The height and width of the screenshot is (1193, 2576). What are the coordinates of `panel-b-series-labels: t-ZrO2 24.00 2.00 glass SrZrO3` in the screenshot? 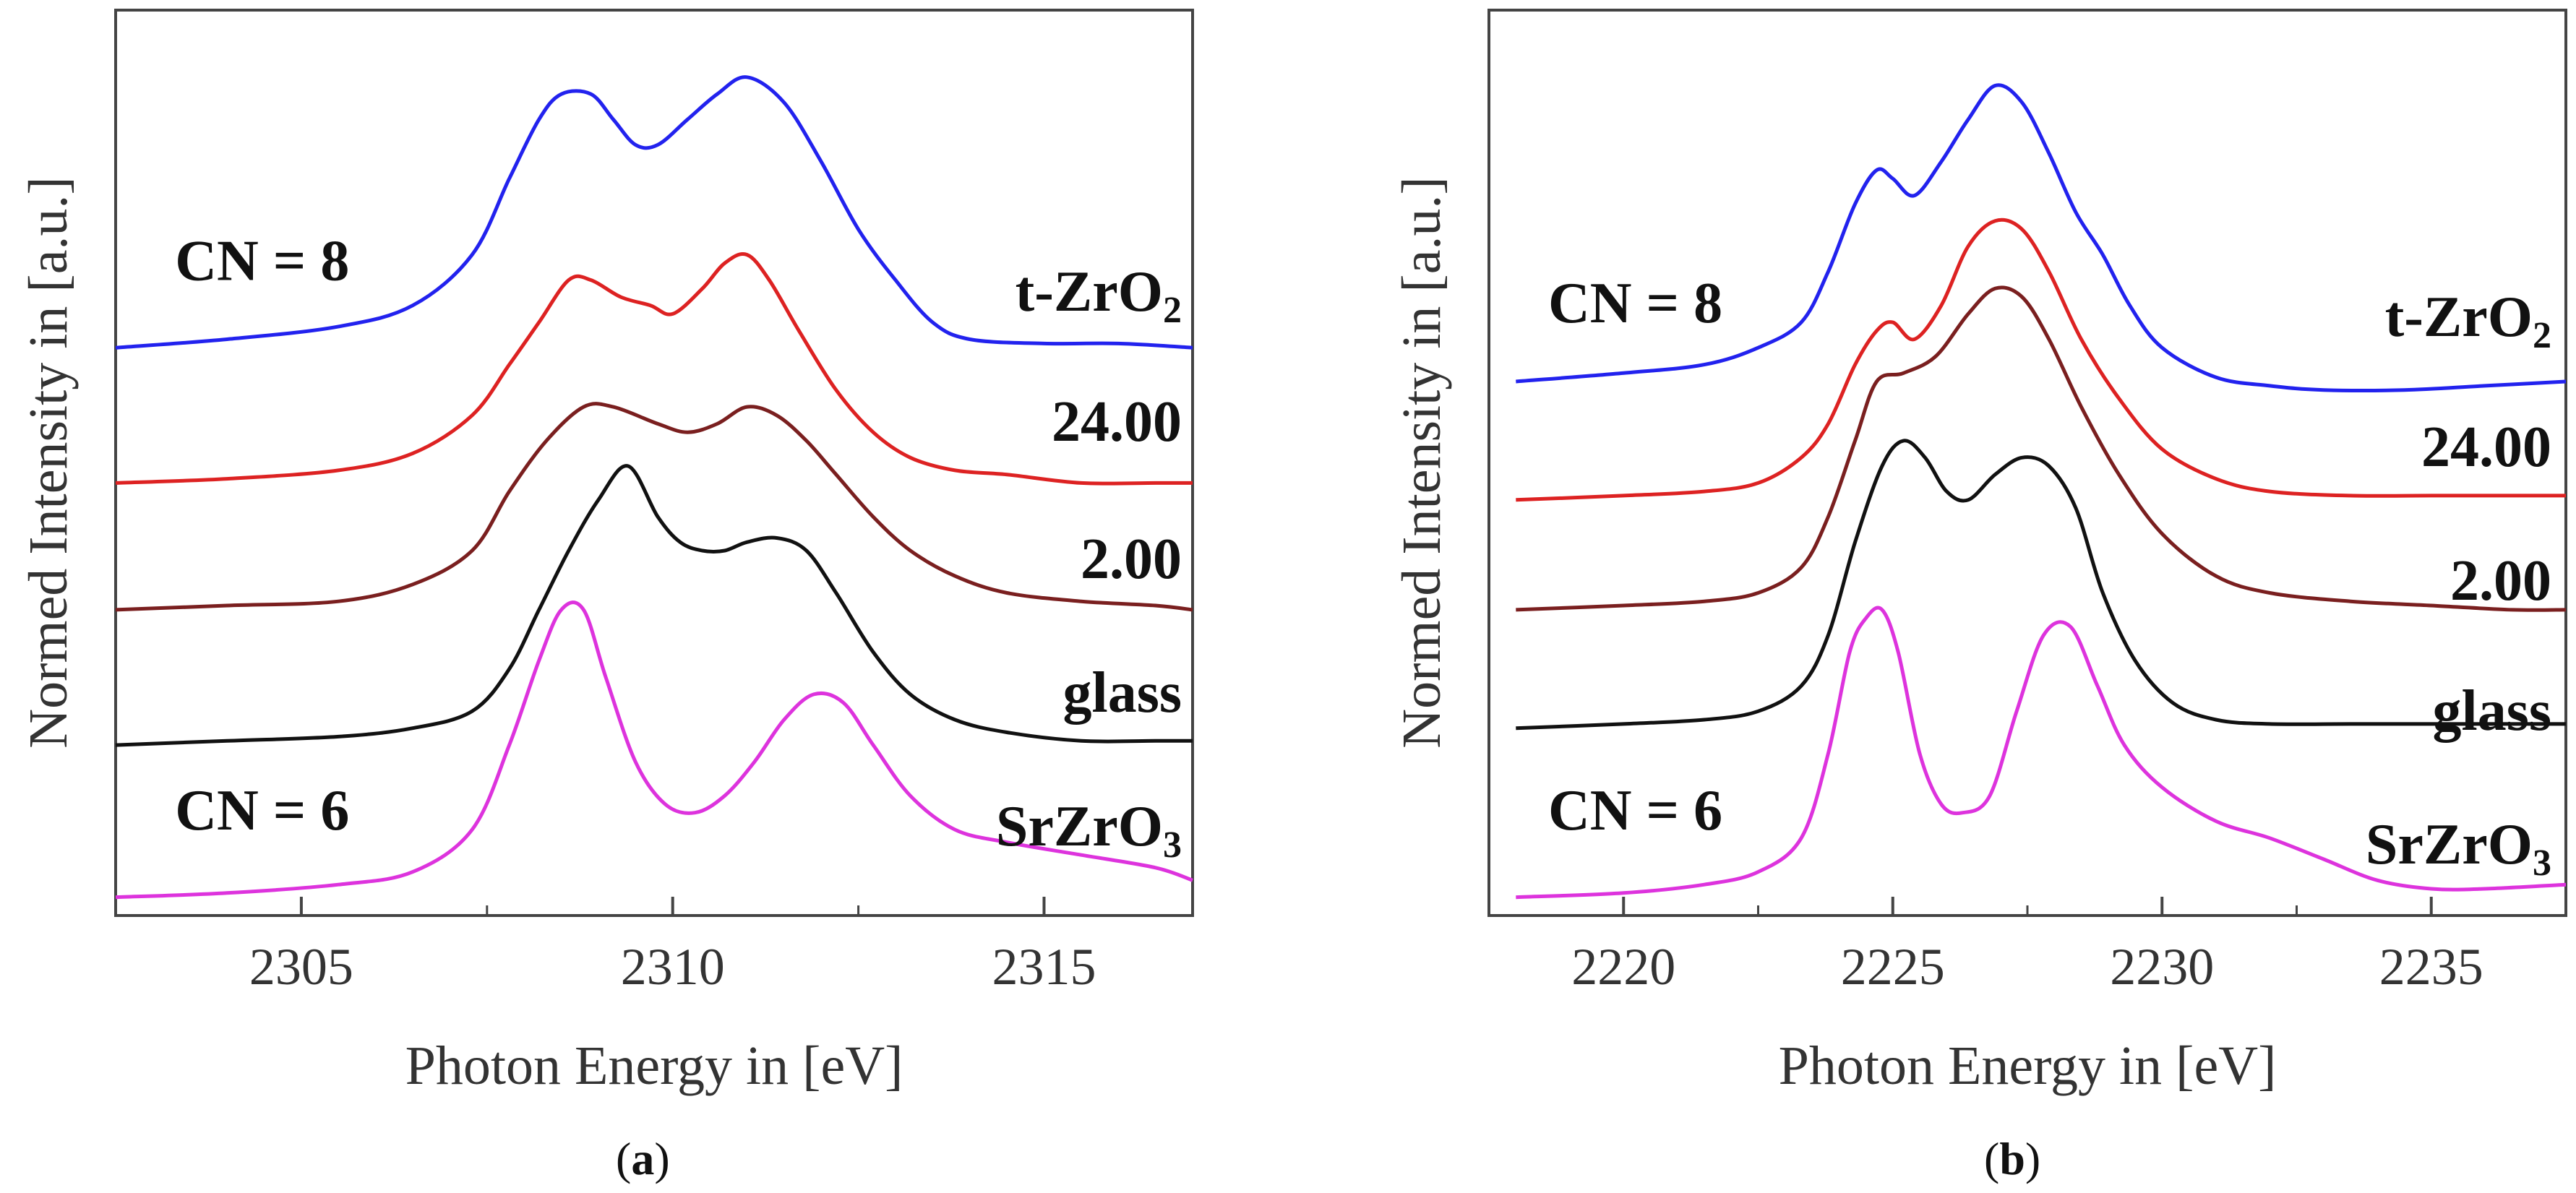 It's located at (2459, 584).